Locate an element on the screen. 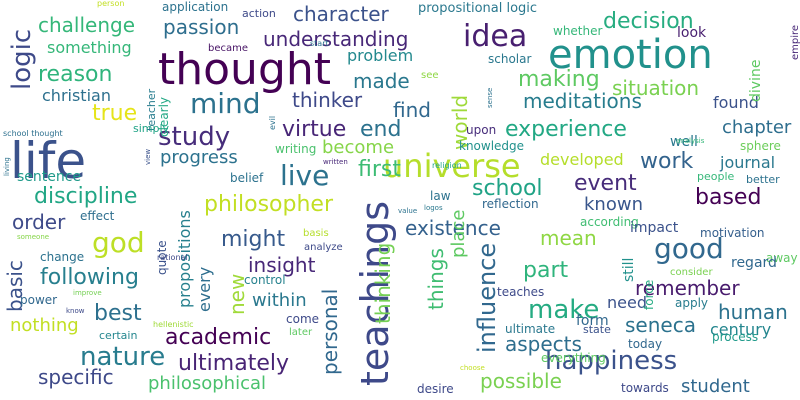  word-become: become is located at coordinates (358, 147).